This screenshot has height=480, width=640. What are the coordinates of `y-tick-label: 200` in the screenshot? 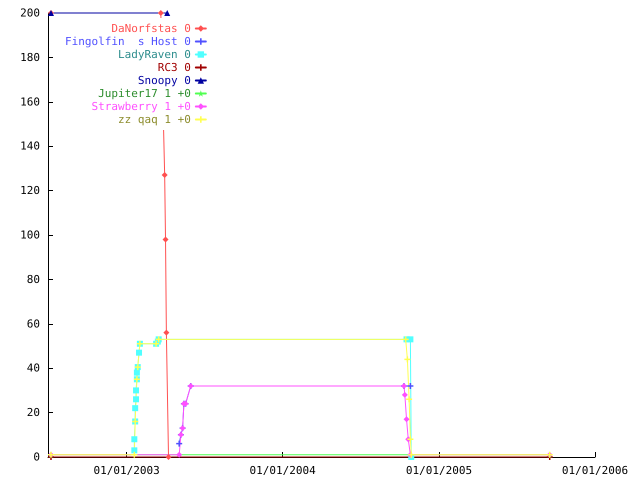 It's located at (30, 13).